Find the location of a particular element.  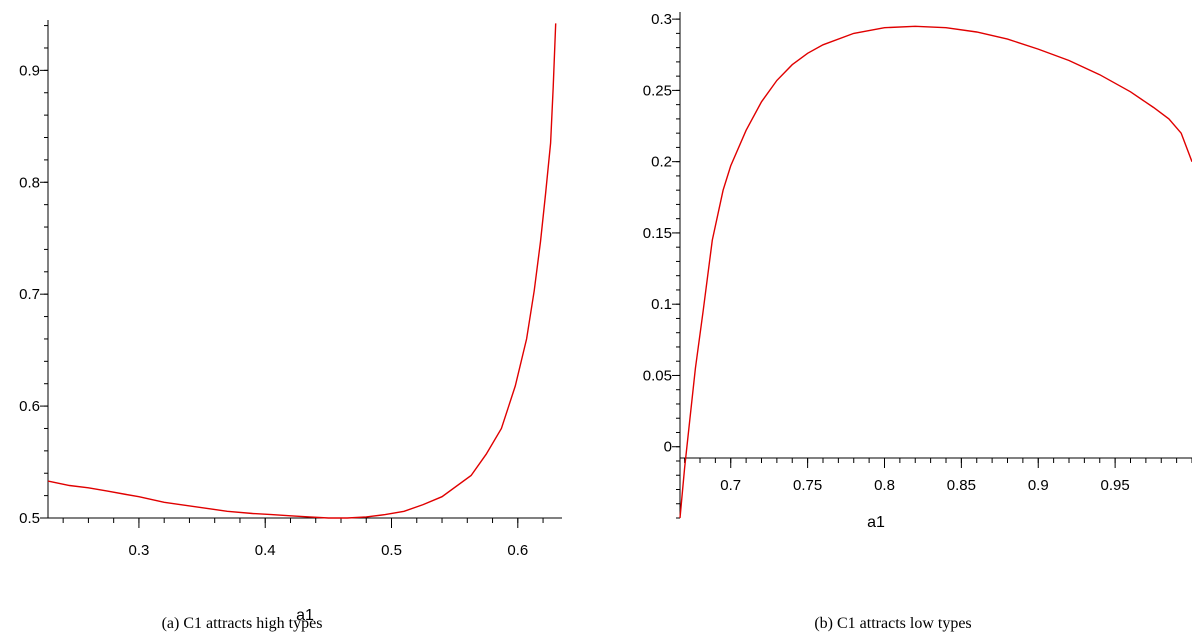

x-tick-label: 0.7 is located at coordinates (730, 485).